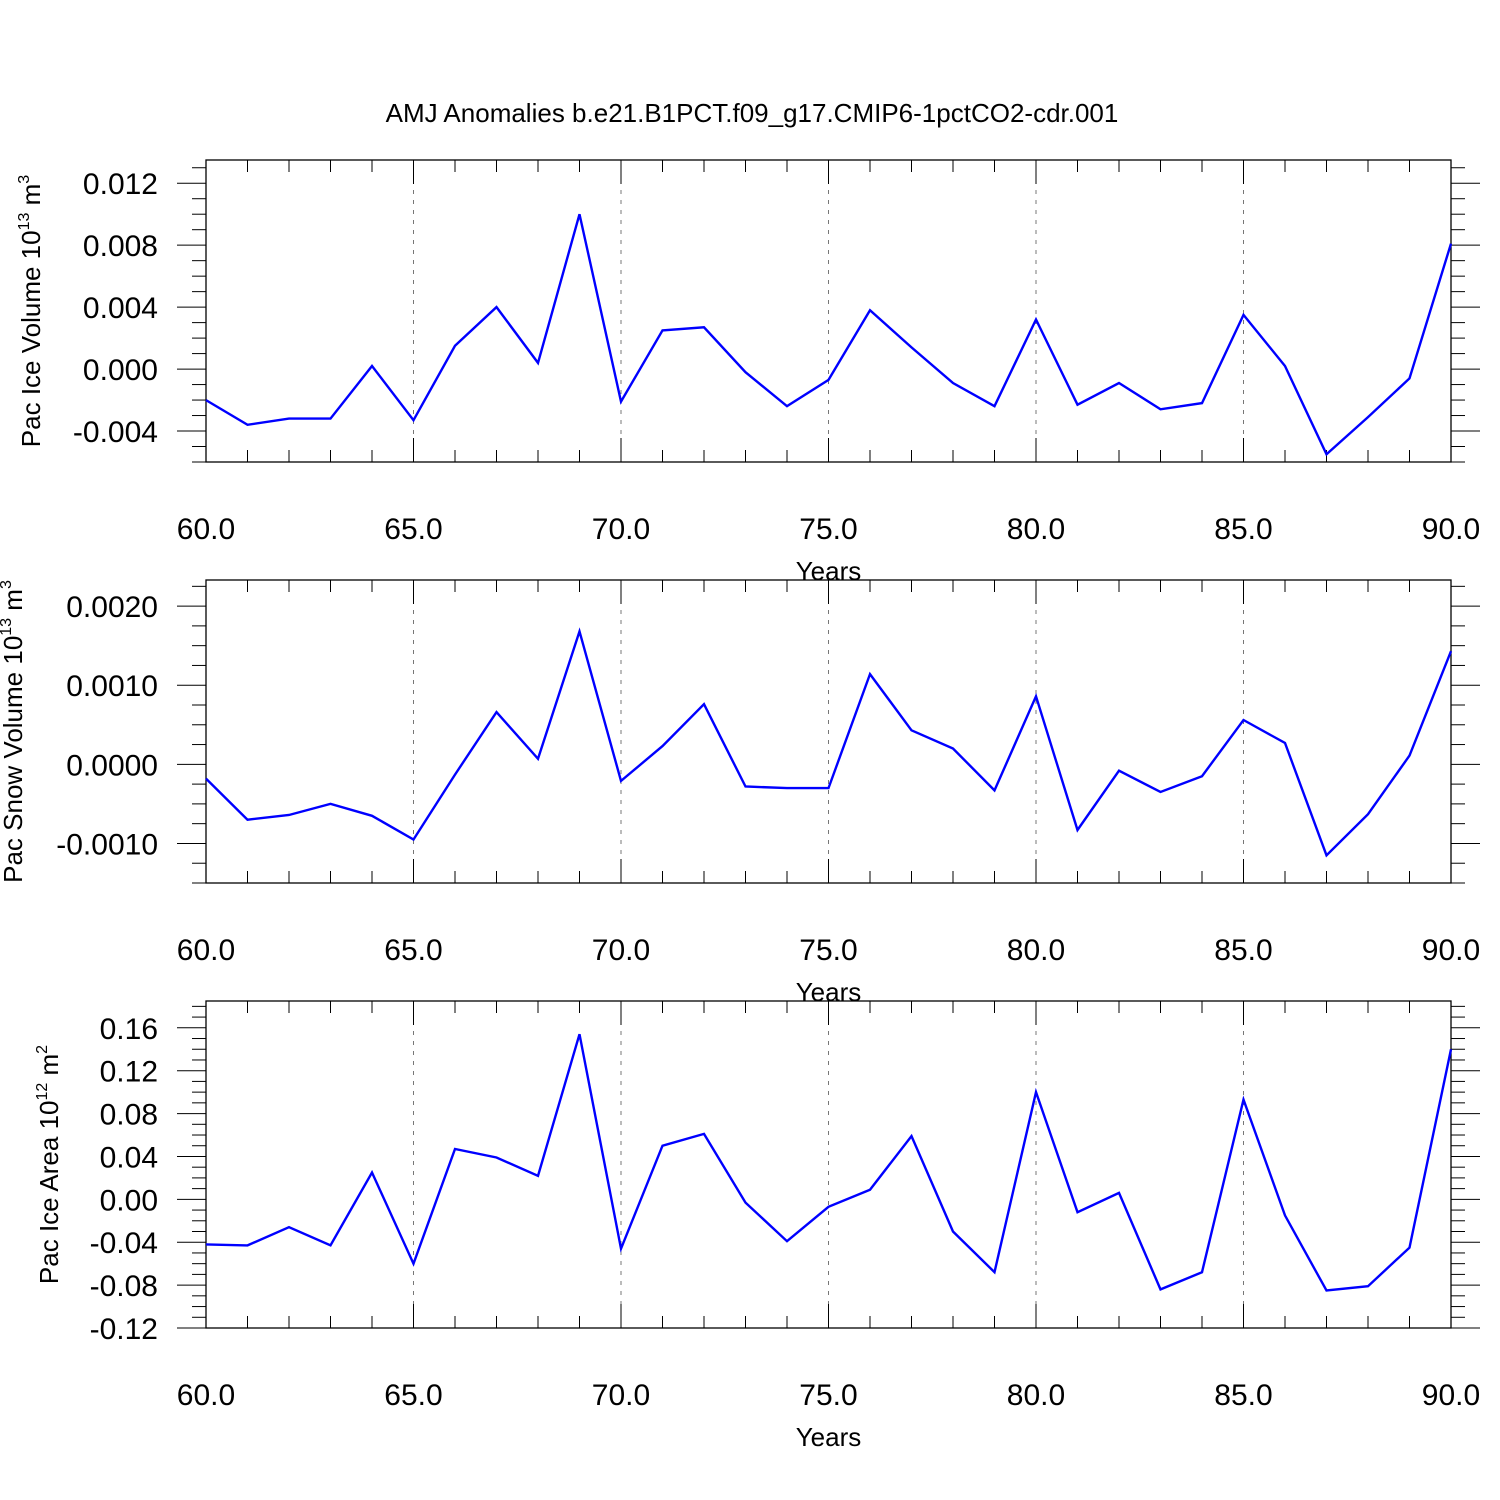 This screenshot has height=1500, width=1500. I want to click on x-axis-label: Years, so click(829, 1437).